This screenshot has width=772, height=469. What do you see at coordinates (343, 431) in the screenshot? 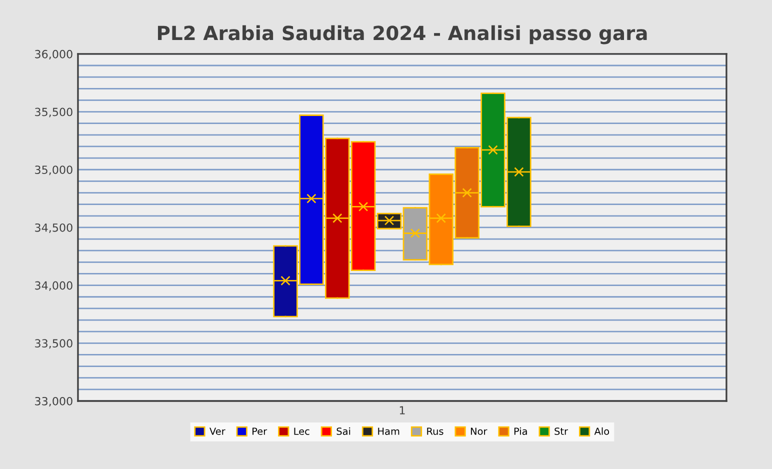
I see `legend-label: Sai` at bounding box center [343, 431].